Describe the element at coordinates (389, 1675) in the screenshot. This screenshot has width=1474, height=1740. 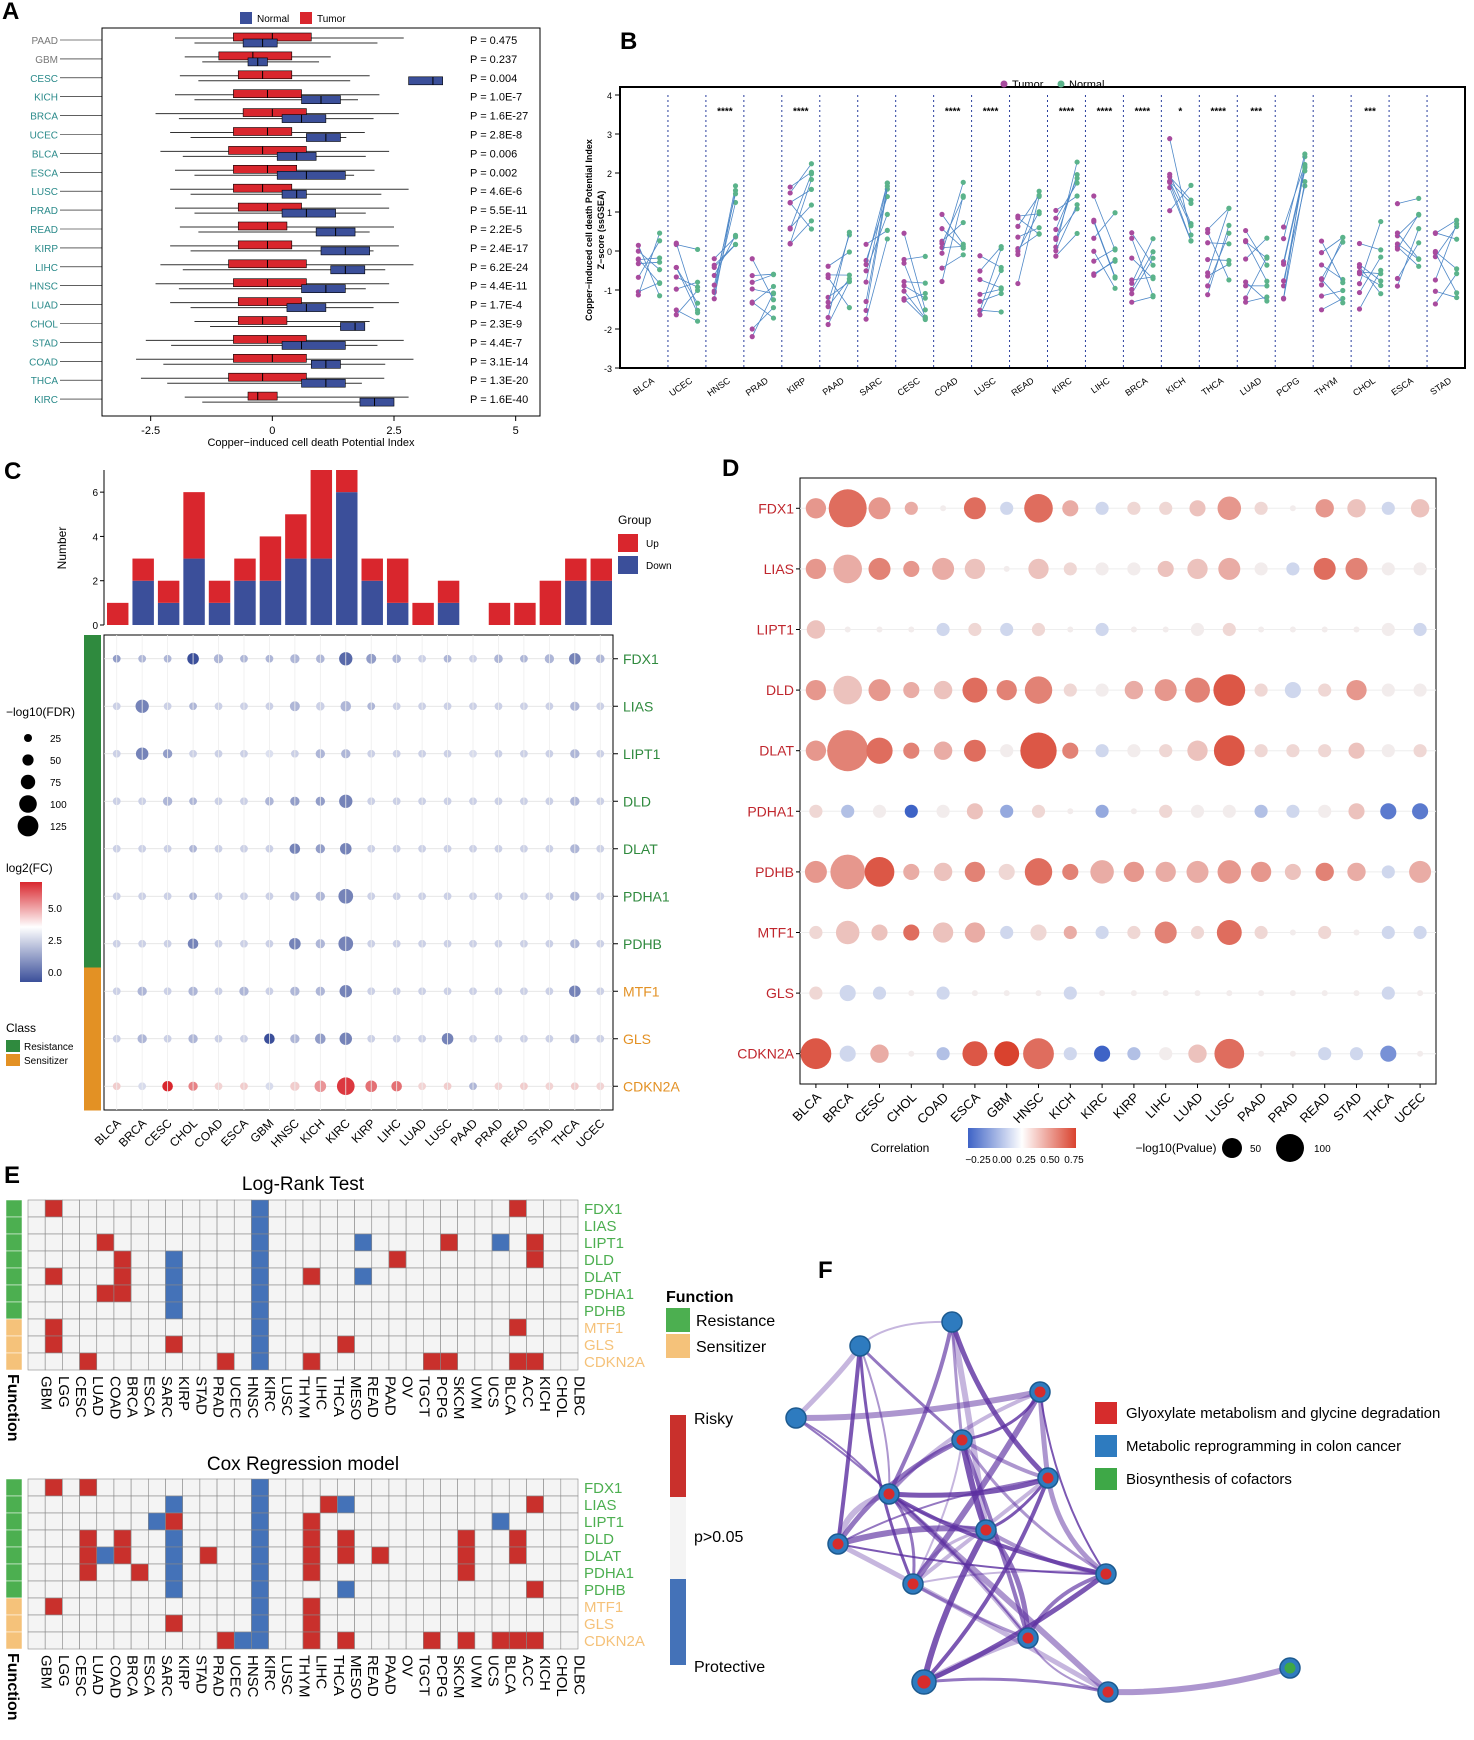
I see `cancer-label: PAAD` at that location.